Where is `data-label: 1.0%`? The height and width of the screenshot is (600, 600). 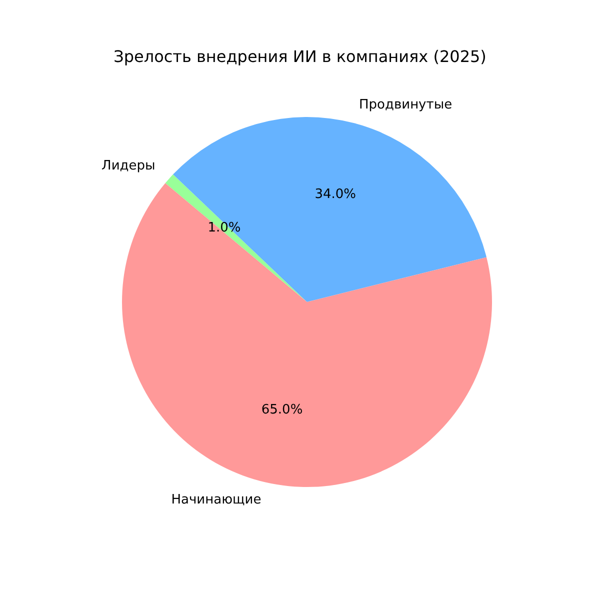 data-label: 1.0% is located at coordinates (224, 228).